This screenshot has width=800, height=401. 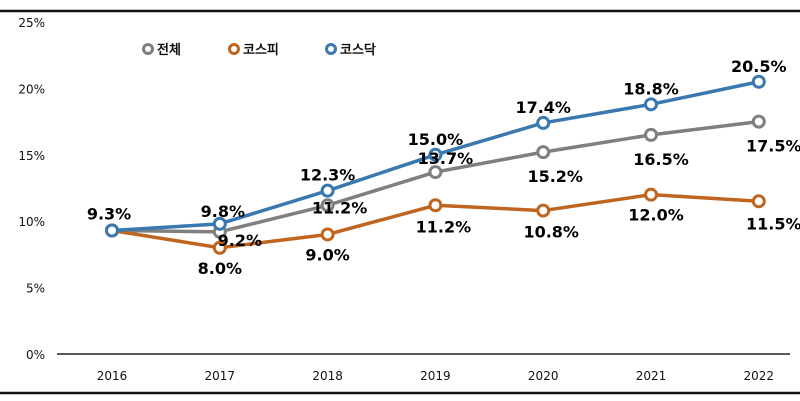 What do you see at coordinates (220, 376) in the screenshot?
I see `x-tick-label: 2017` at bounding box center [220, 376].